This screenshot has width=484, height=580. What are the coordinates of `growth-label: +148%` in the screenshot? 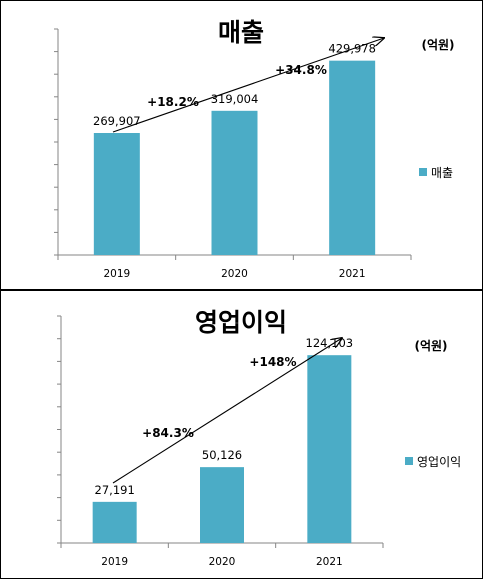 It's located at (272, 362).